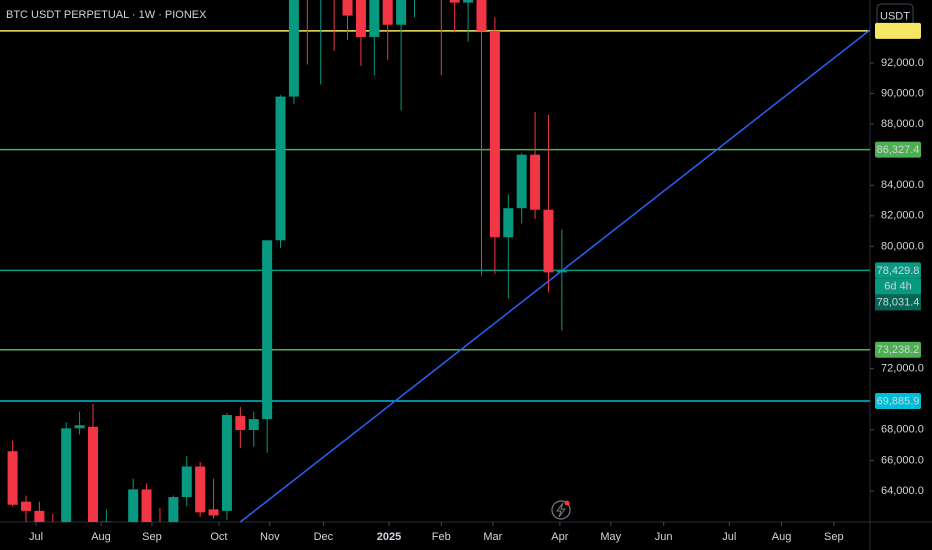 This screenshot has width=932, height=550. What do you see at coordinates (389, 537) in the screenshot?
I see `x-tick-label: 2025` at bounding box center [389, 537].